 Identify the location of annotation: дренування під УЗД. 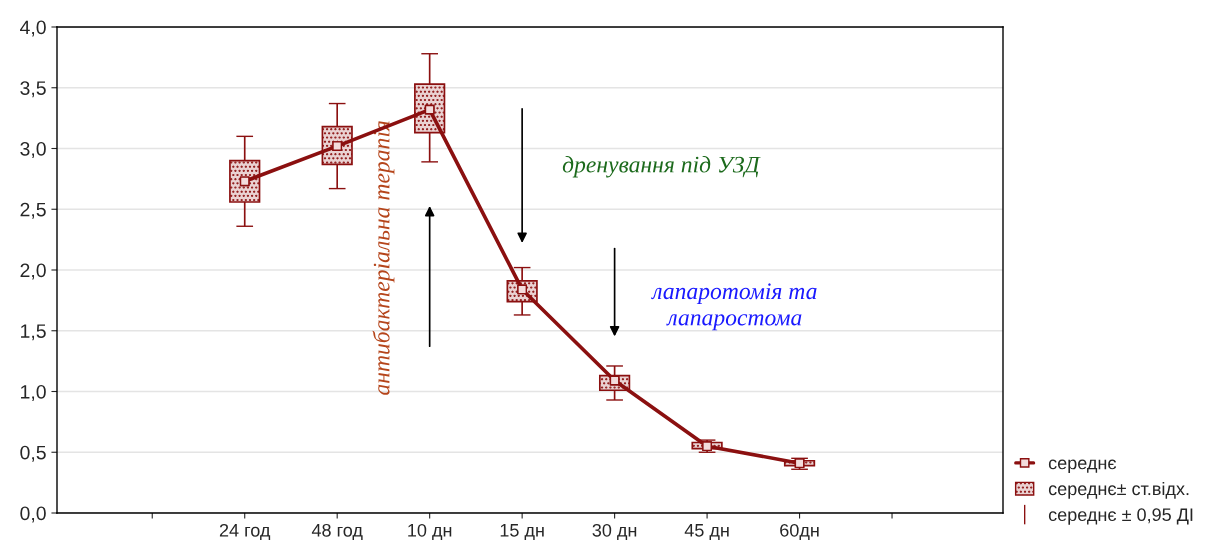
(661, 166).